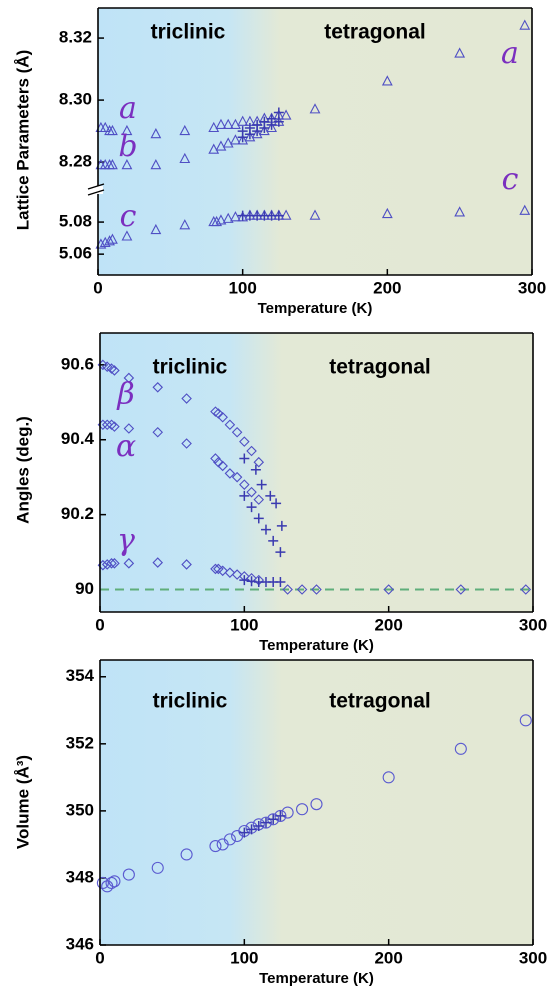 This screenshot has height=993, width=556. I want to click on y-tick-label: 5.08, so click(75, 221).